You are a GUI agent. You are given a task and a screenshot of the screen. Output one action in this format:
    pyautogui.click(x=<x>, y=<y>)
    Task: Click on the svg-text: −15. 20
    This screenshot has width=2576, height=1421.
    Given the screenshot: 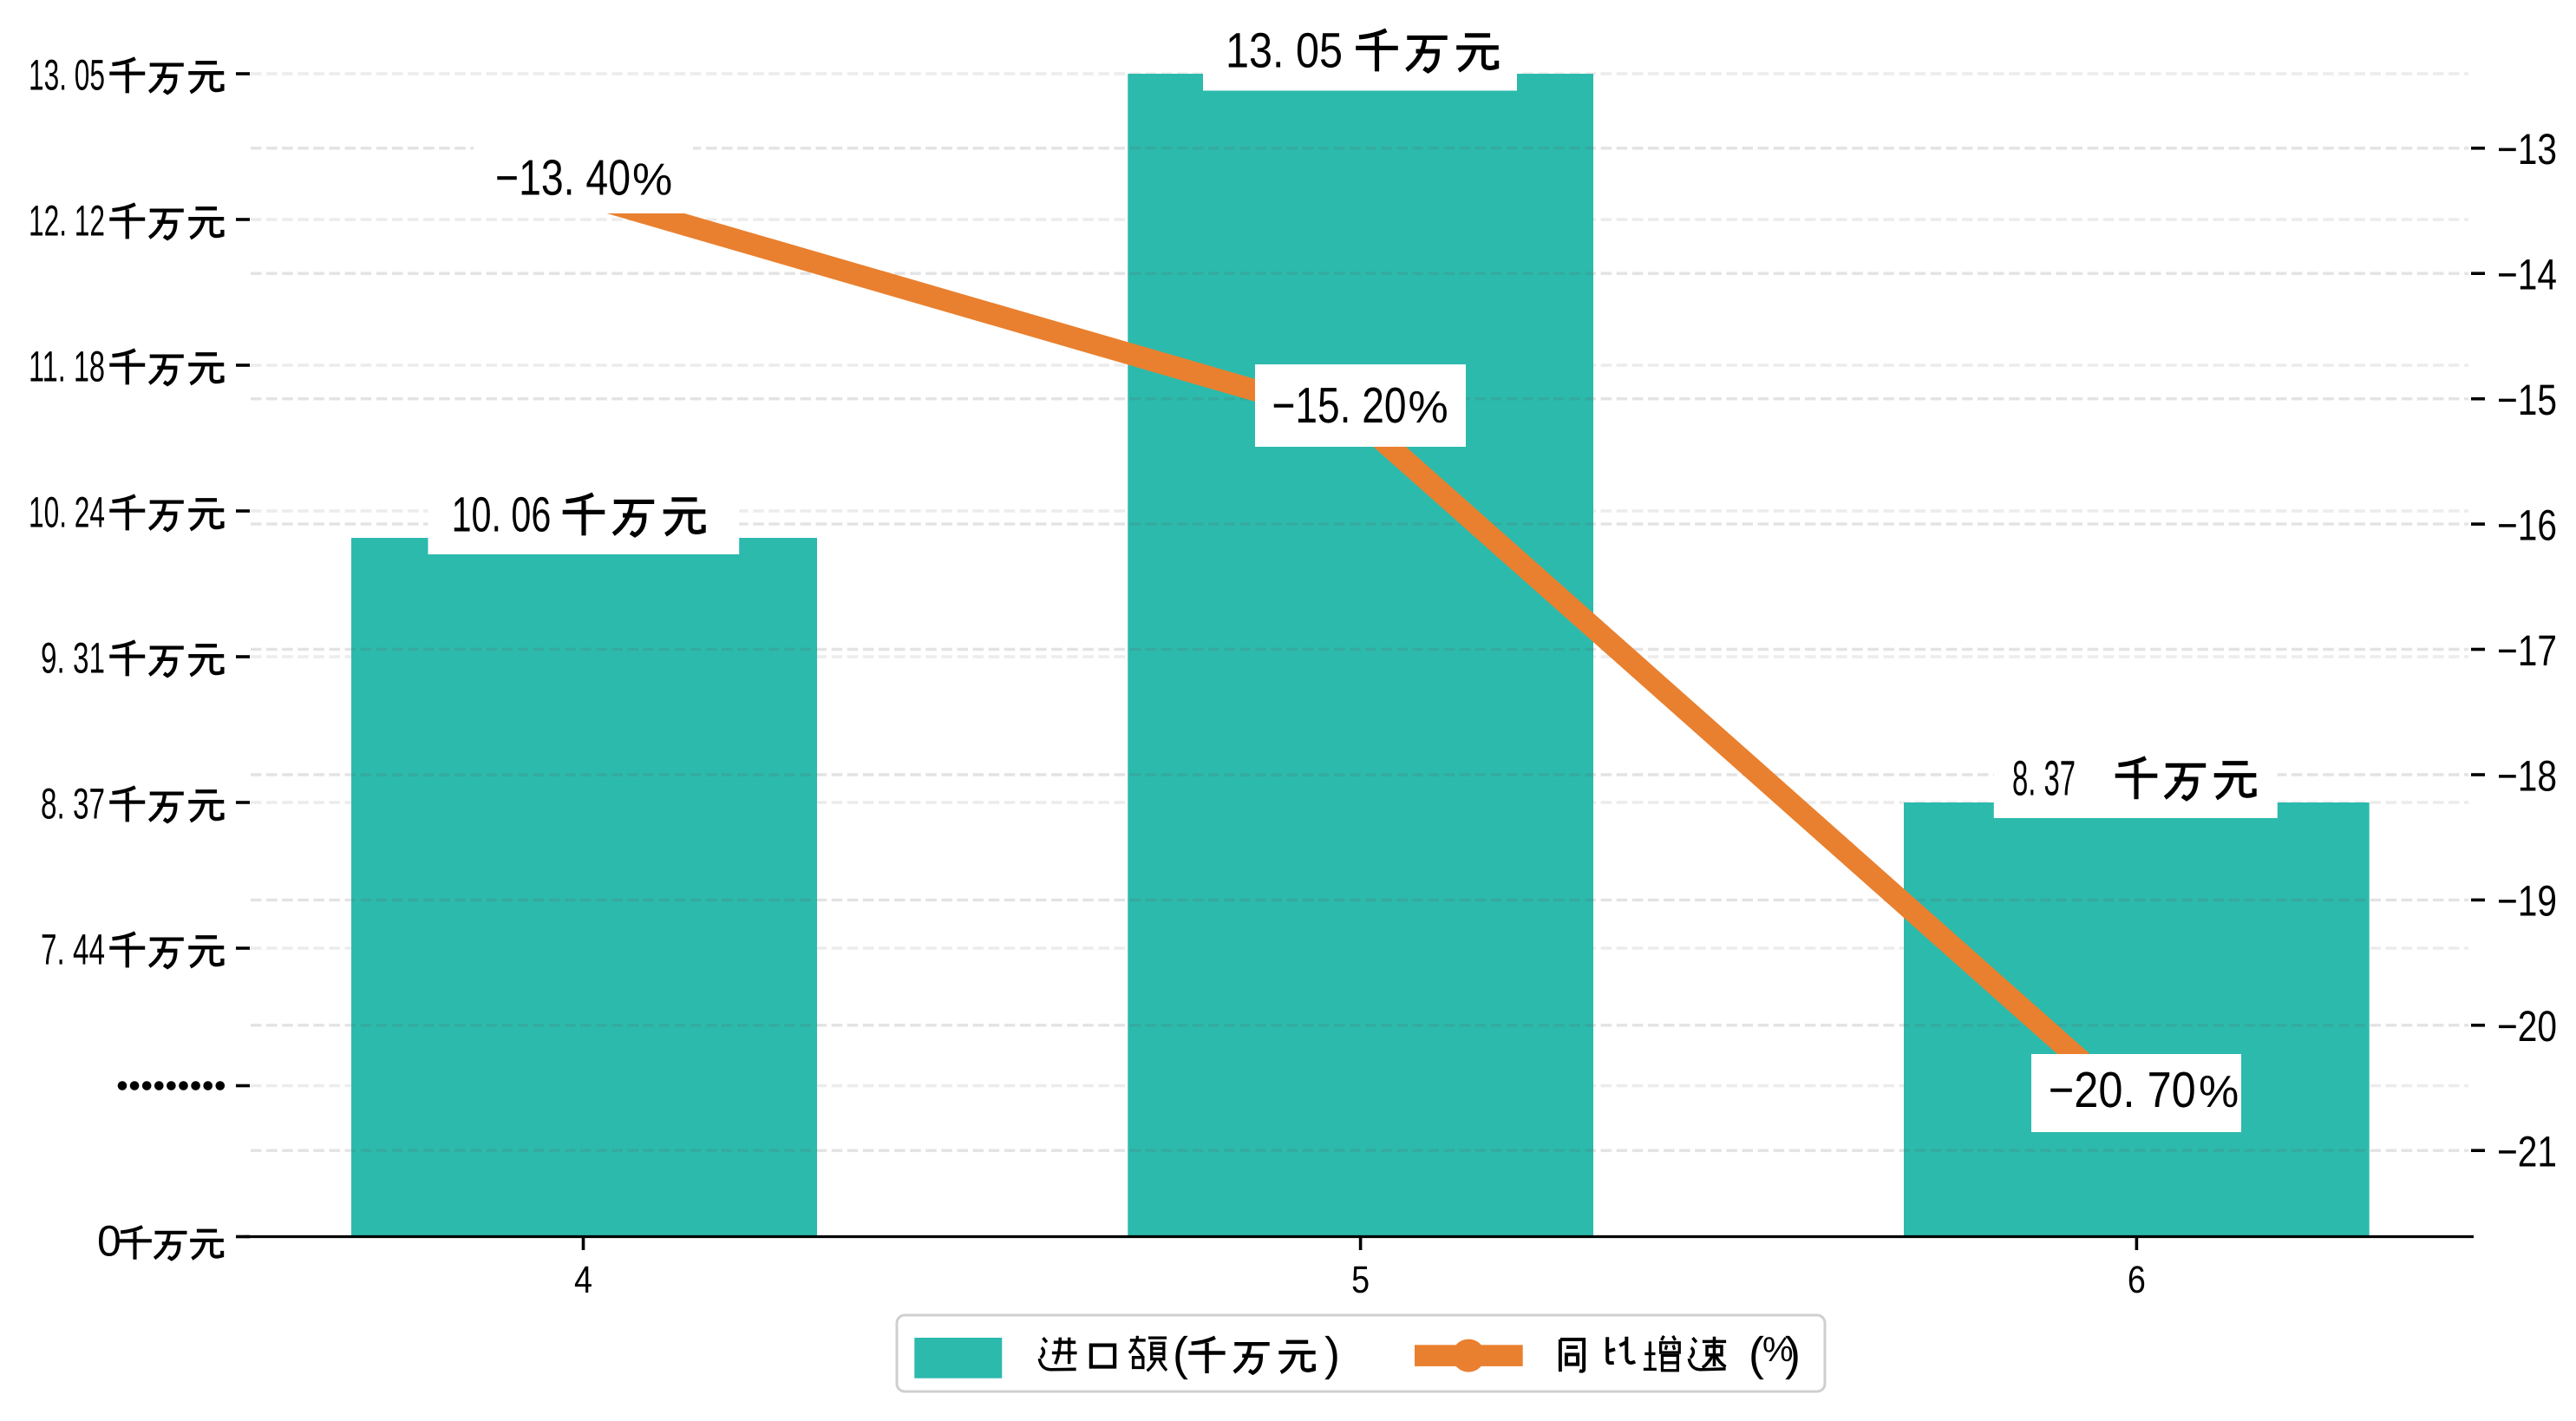 What is the action you would take?
    pyautogui.click(x=1339, y=405)
    